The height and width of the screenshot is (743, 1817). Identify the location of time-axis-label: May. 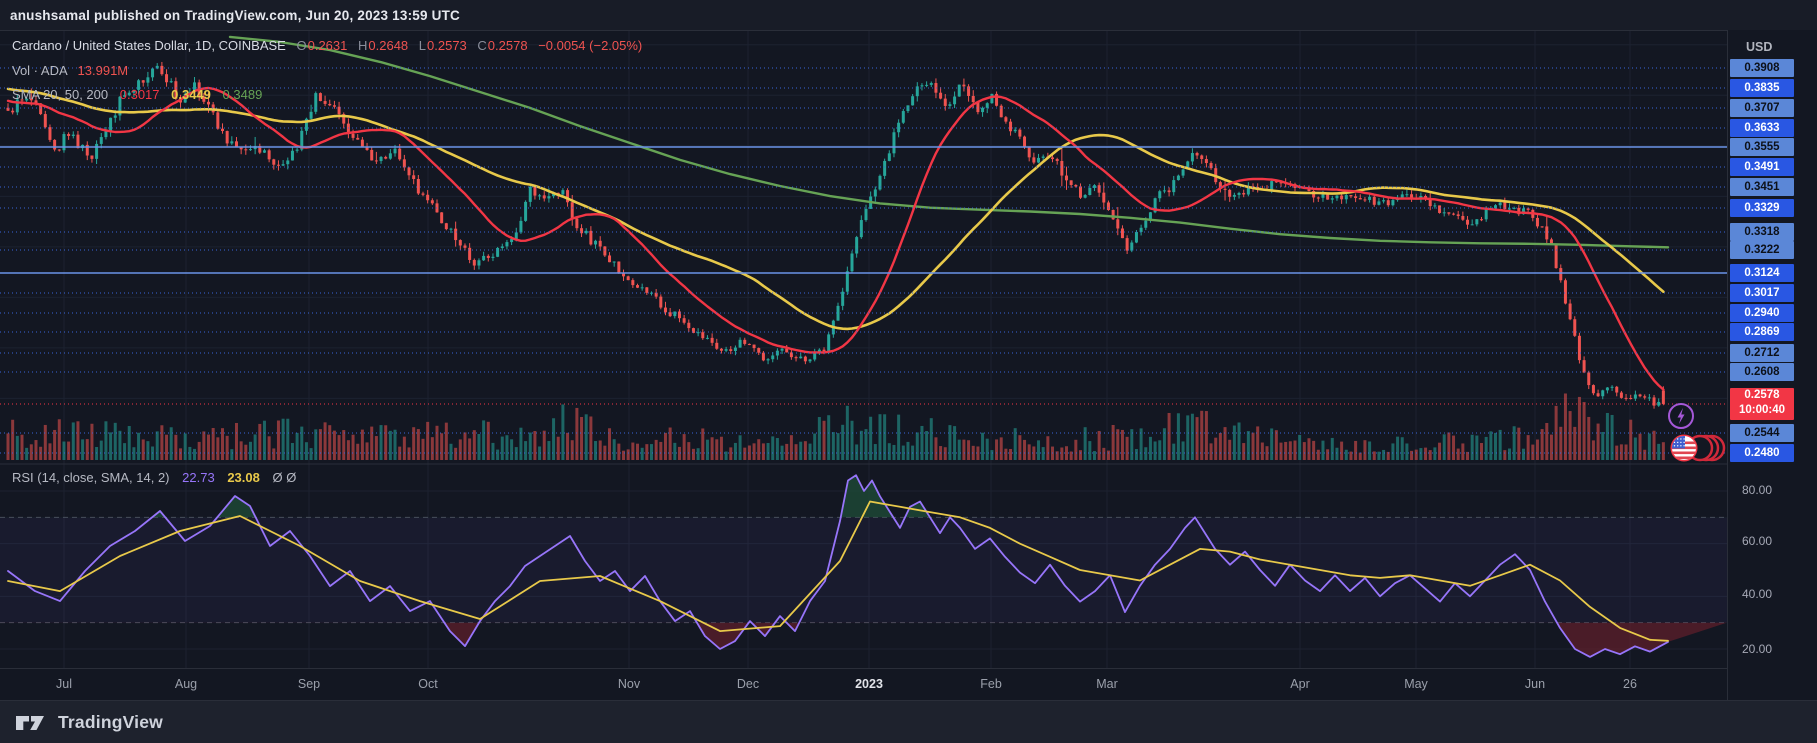
(1416, 684).